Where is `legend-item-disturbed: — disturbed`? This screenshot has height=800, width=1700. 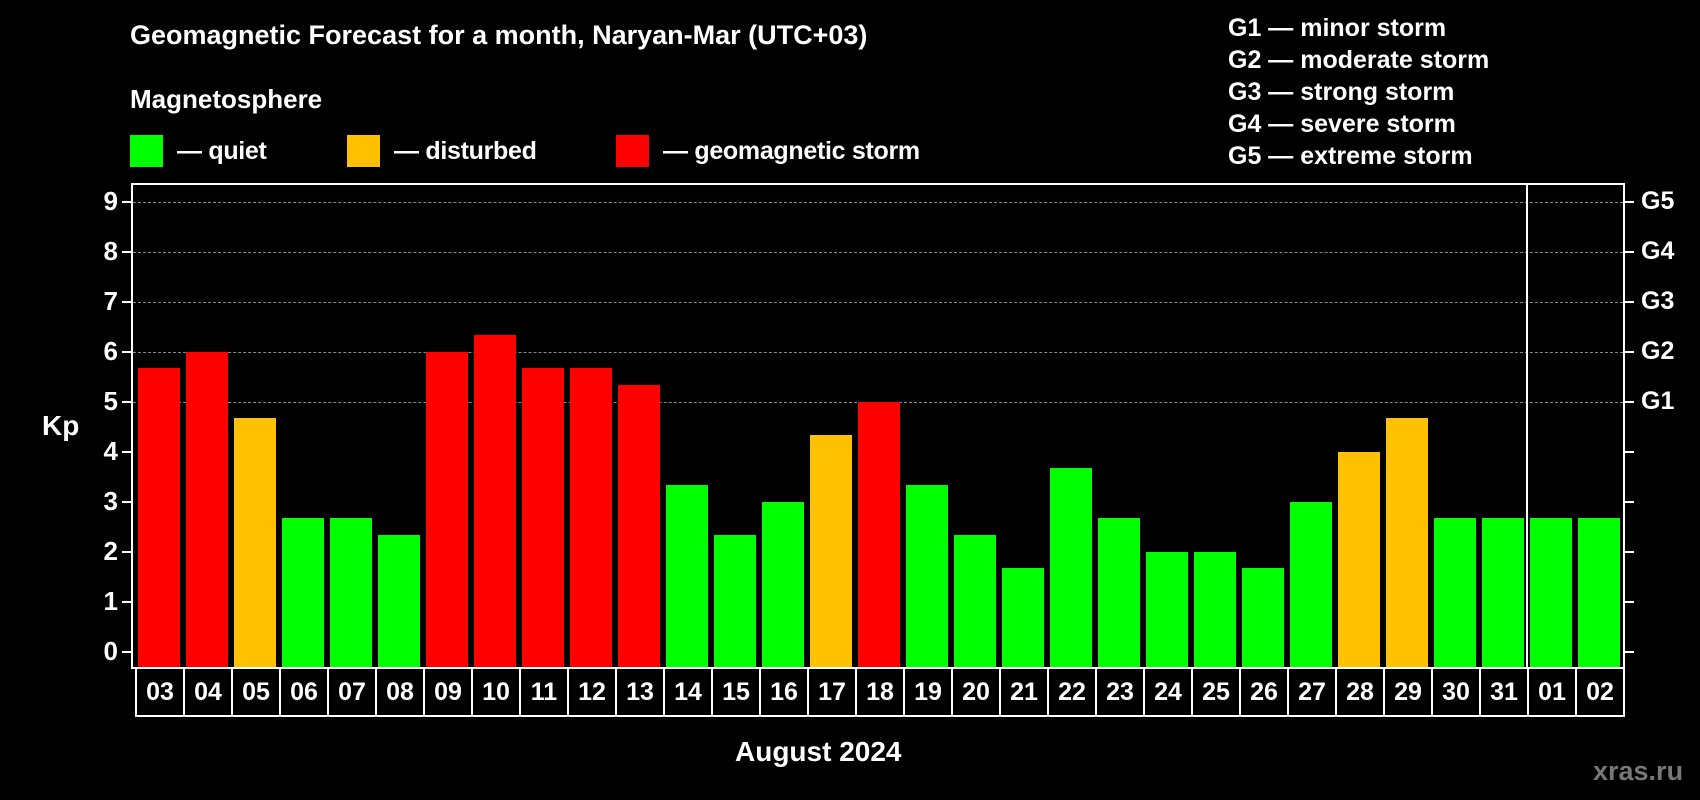
legend-item-disturbed: — disturbed is located at coordinates (442, 151).